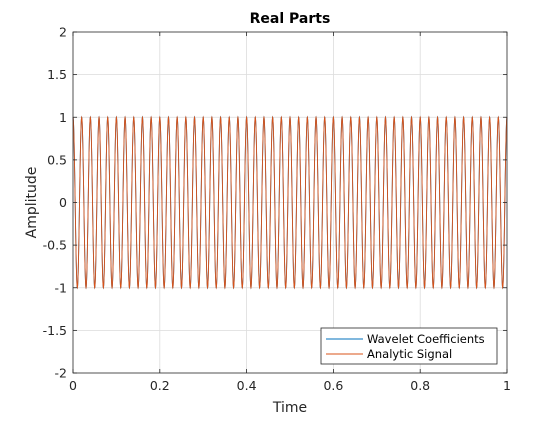 The width and height of the screenshot is (560, 424). What do you see at coordinates (247, 385) in the screenshot?
I see `x-tick-label: 0.4` at bounding box center [247, 385].